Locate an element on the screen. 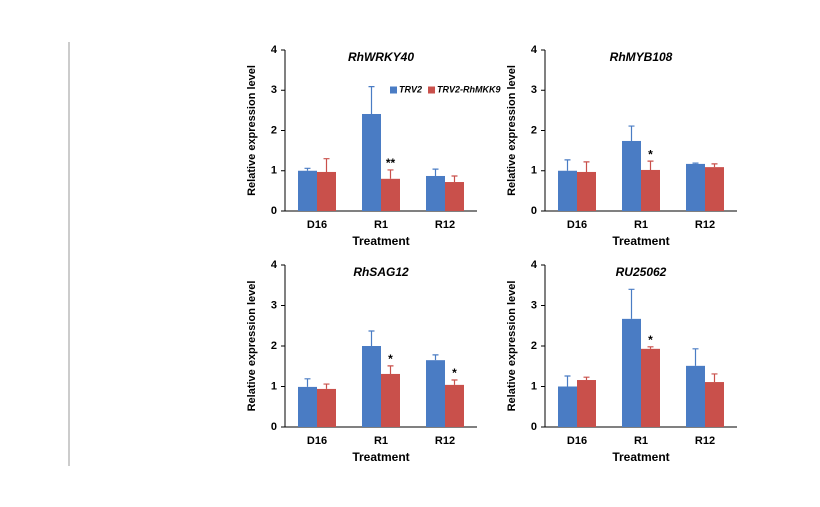  chart-title: RU25062 is located at coordinates (641, 272).